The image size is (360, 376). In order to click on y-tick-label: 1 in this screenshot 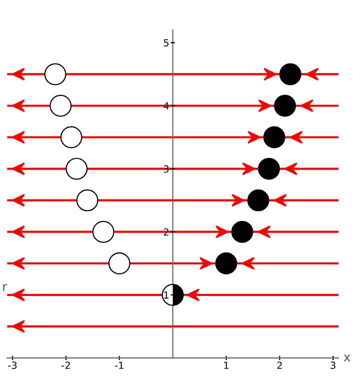, I will do `click(166, 295)`.